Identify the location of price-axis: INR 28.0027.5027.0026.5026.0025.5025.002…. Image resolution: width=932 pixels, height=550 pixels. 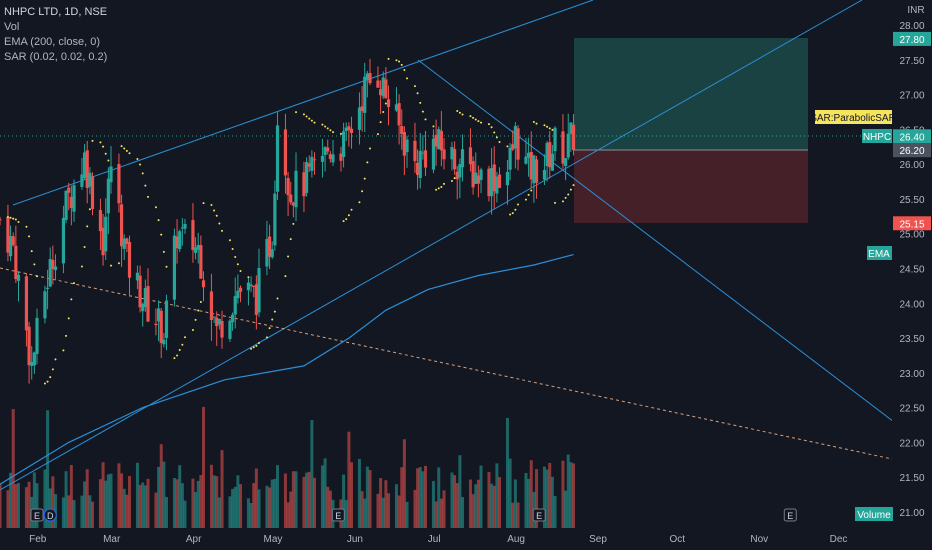
(912, 265).